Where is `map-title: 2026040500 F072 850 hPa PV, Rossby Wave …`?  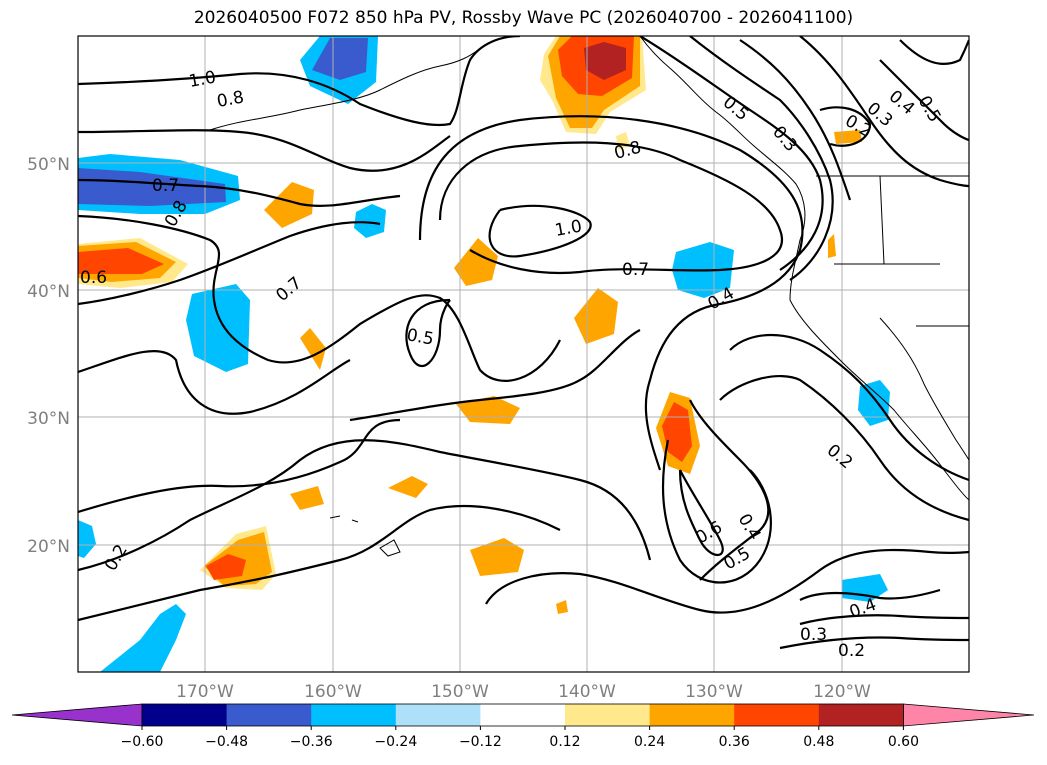
map-title: 2026040500 F072 850 hPa PV, Rossby Wave … is located at coordinates (523, 18).